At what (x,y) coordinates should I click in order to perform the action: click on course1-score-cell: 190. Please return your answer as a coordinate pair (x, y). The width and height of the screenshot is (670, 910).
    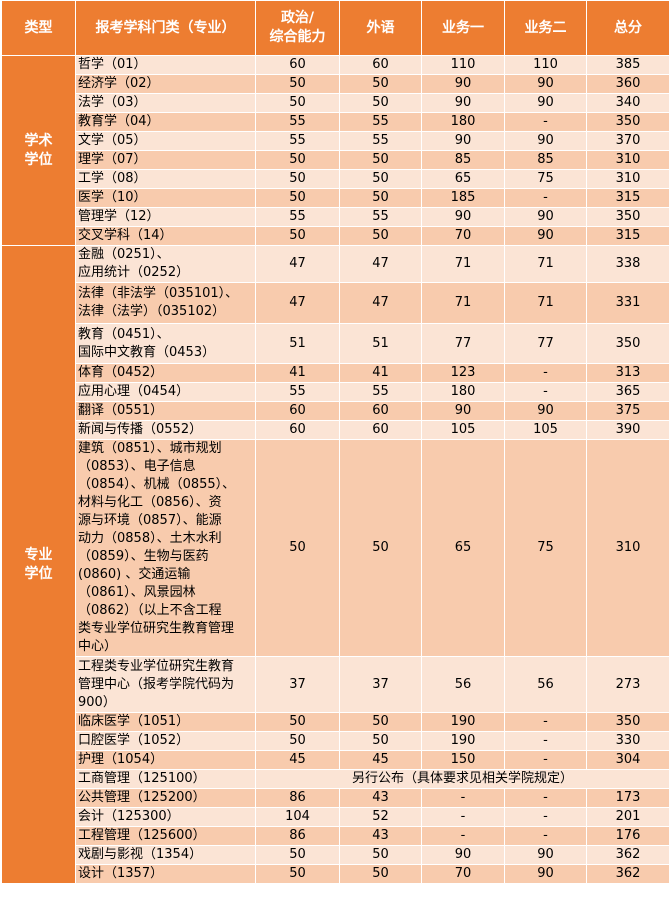
    Looking at the image, I should click on (463, 741).